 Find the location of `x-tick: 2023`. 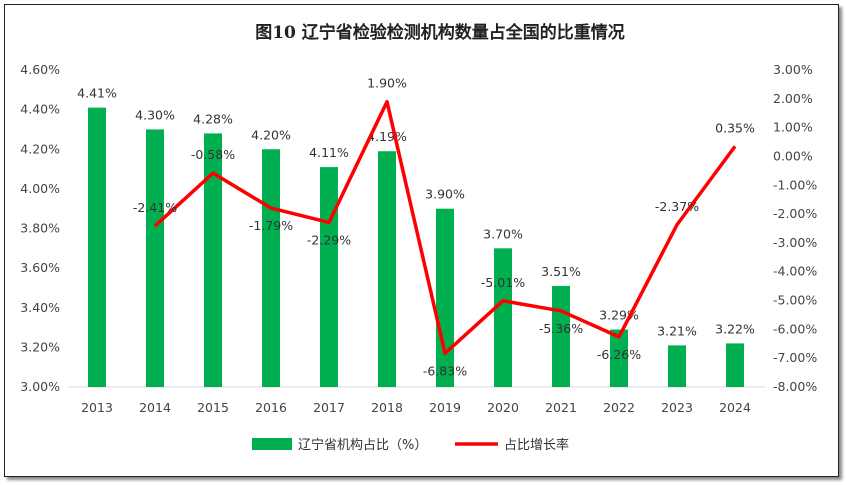

x-tick: 2023 is located at coordinates (677, 407).